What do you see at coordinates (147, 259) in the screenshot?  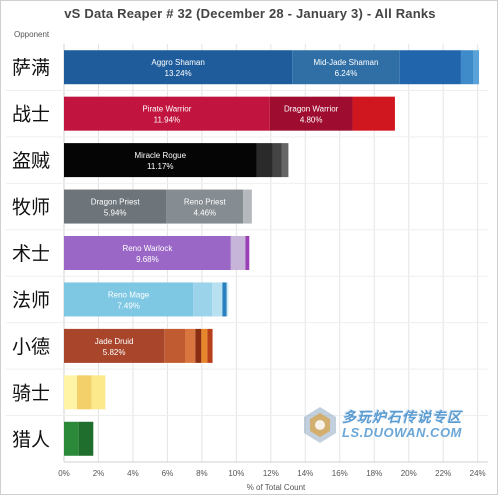 I see `segment-value-label: 9.68%` at bounding box center [147, 259].